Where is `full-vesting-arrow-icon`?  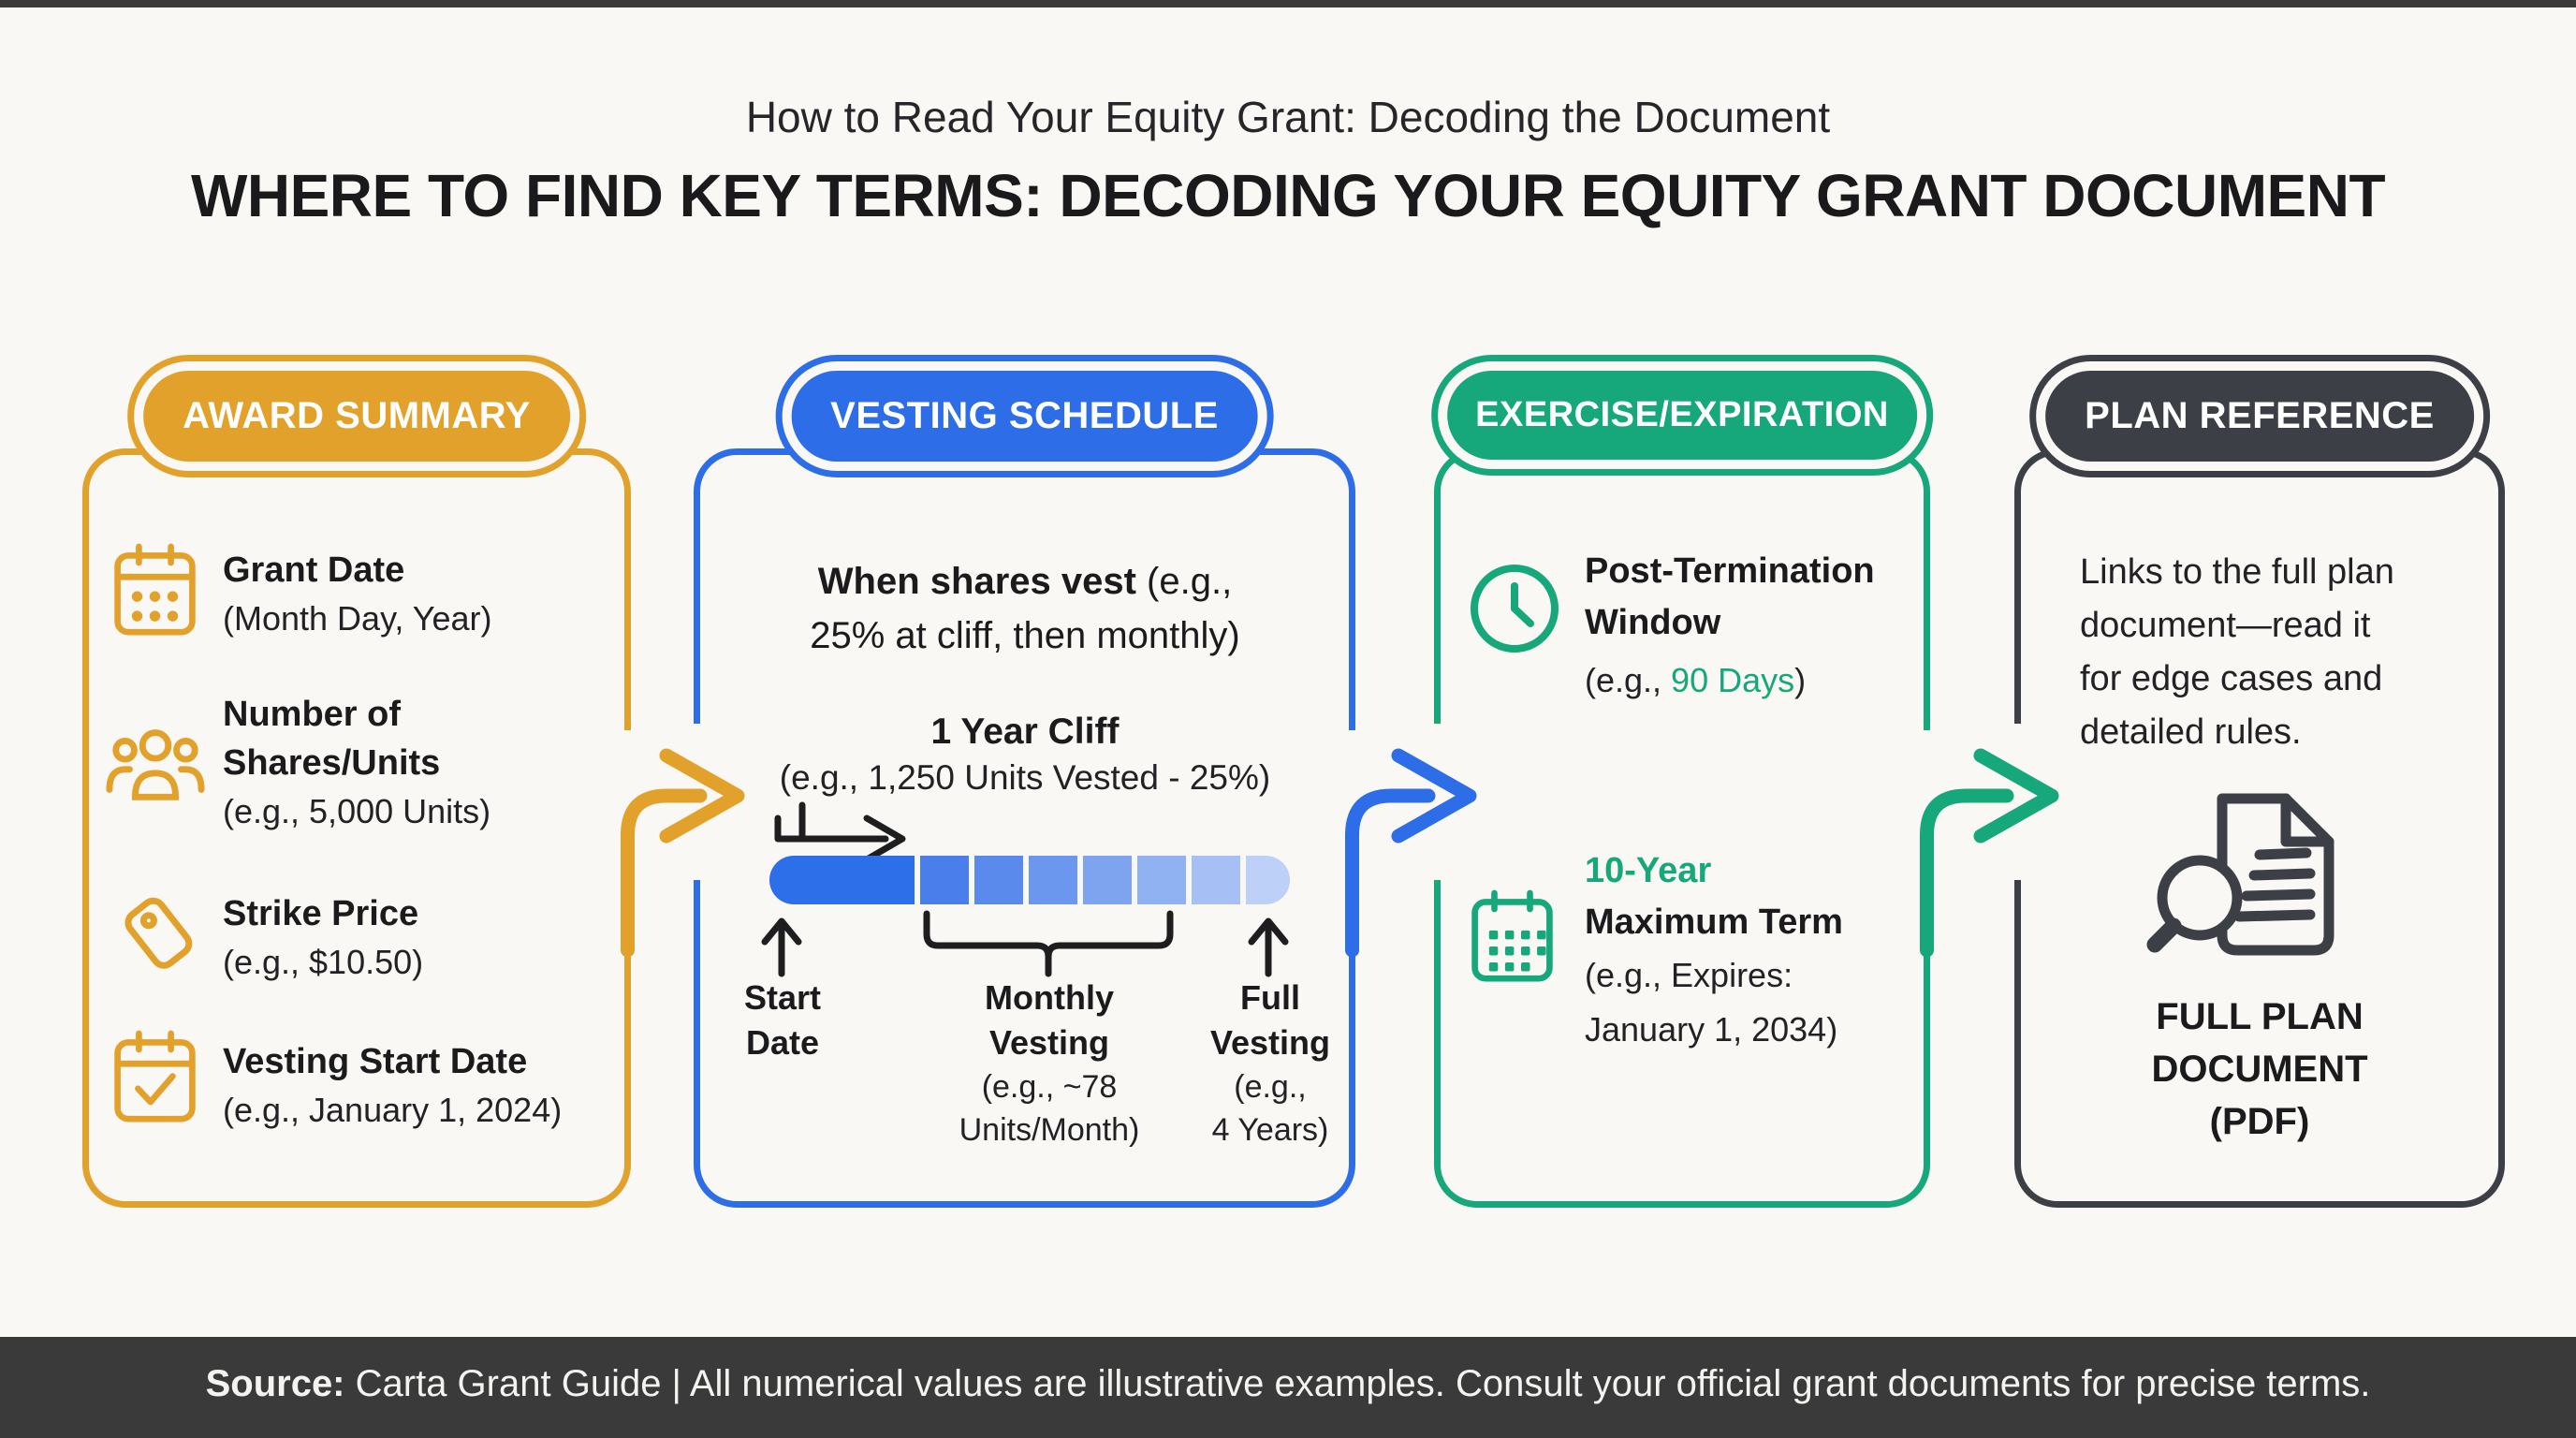 full-vesting-arrow-icon is located at coordinates (1268, 947).